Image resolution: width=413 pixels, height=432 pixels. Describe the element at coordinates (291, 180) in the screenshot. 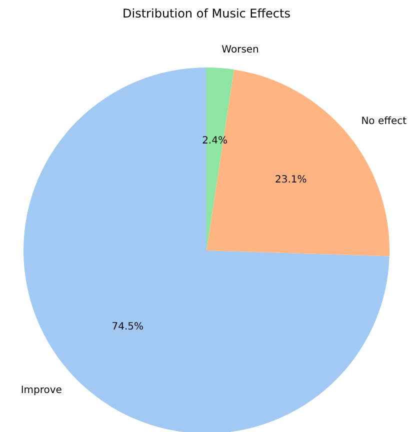

I see `data-label: 23.1%` at that location.